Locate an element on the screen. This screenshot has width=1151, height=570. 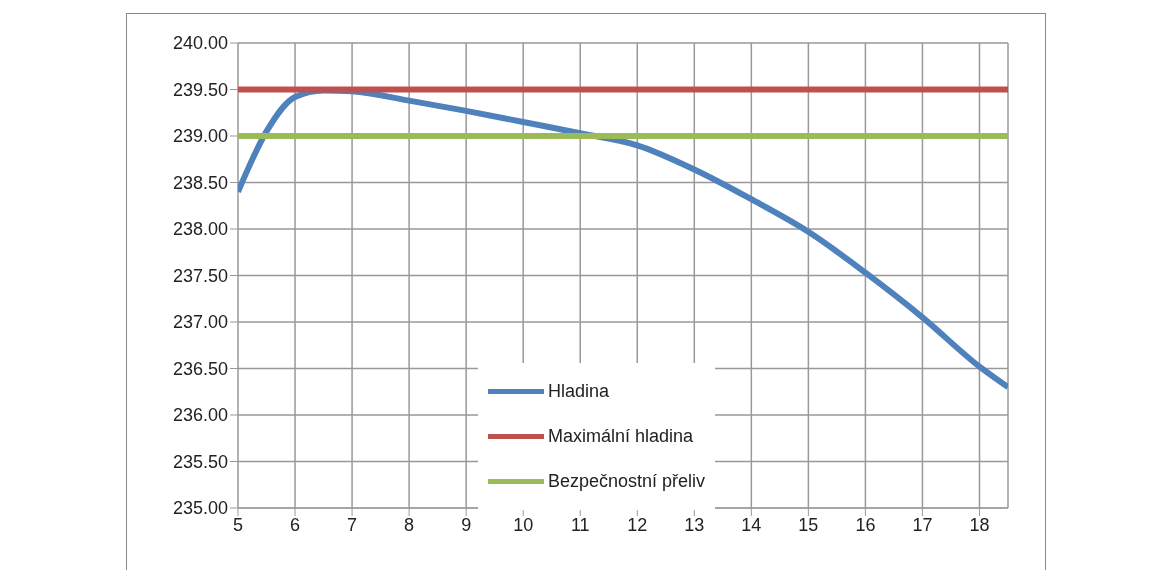
y-tick-label: 236.50 is located at coordinates (200, 368).